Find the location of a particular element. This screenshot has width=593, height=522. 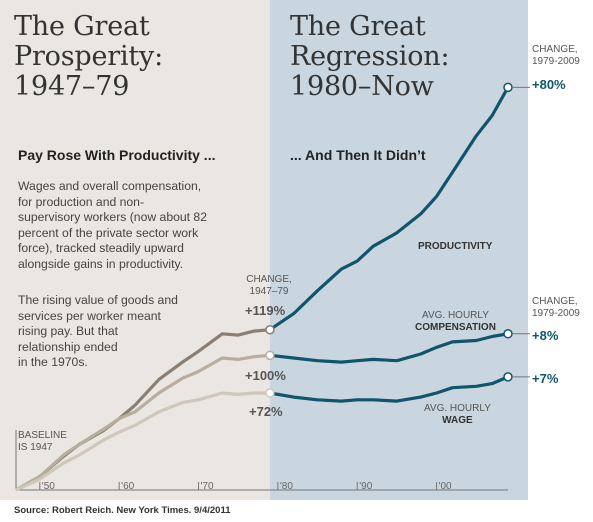

x-tick-label: '90 is located at coordinates (365, 486).